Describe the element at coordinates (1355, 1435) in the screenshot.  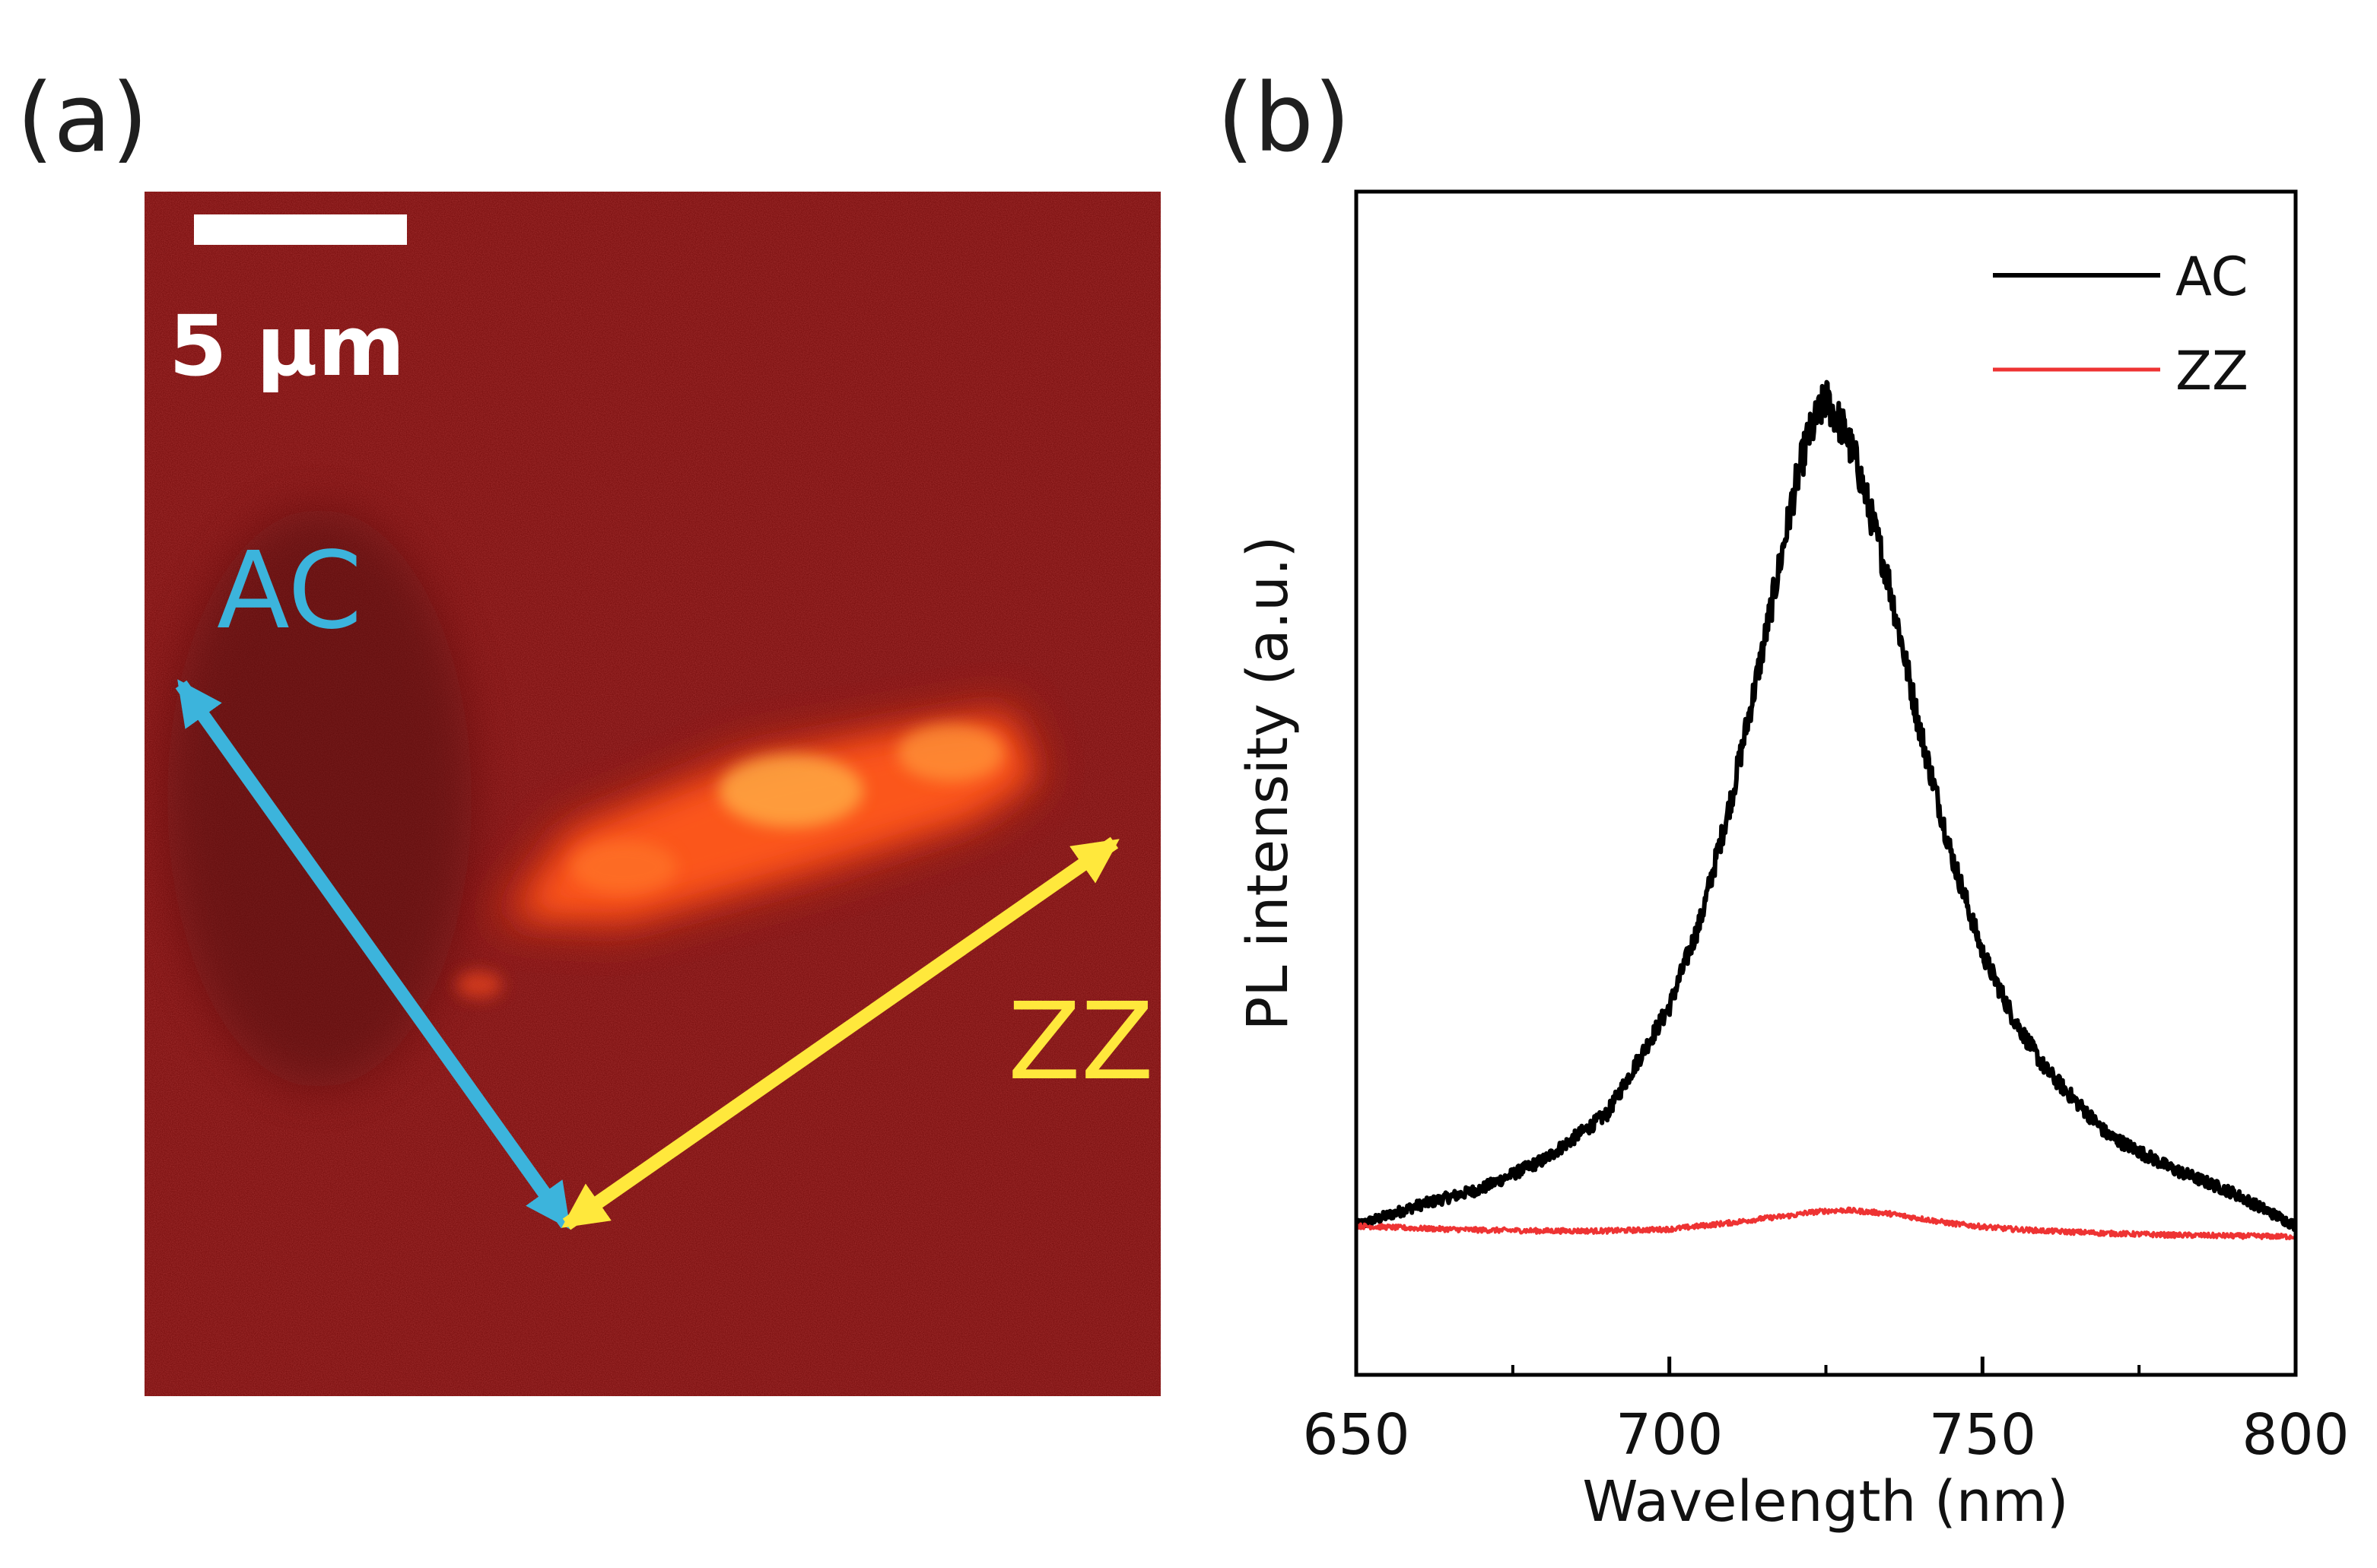
I see `x-tick-label: 650` at that location.